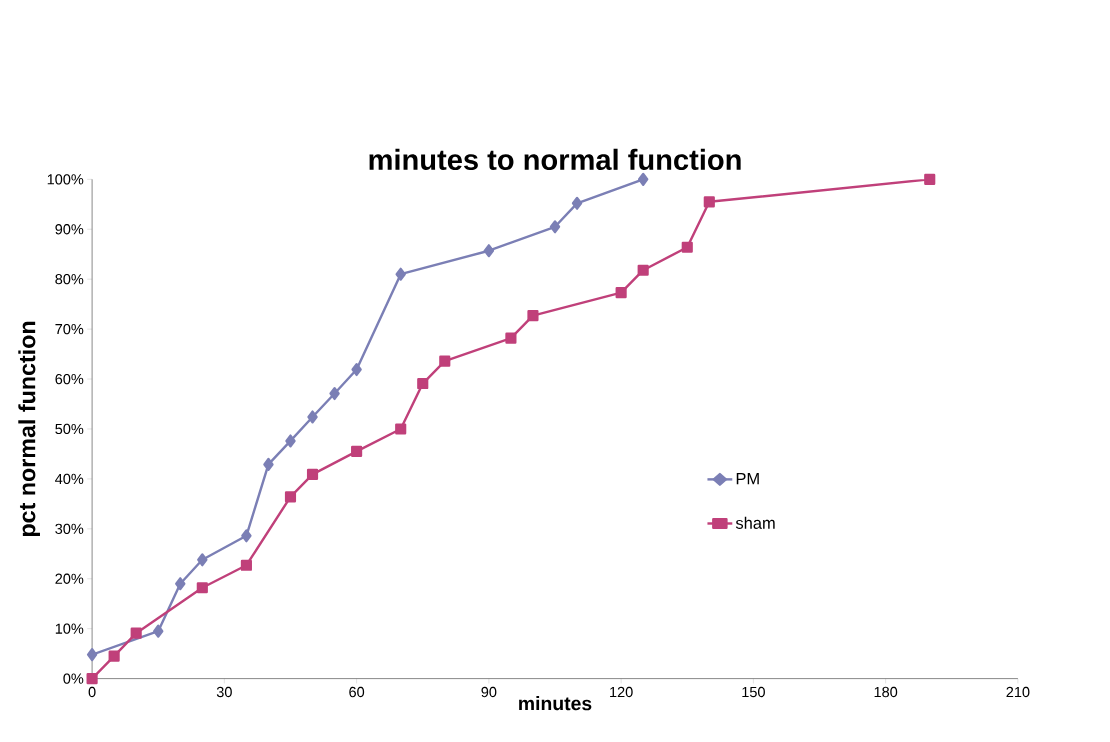  What do you see at coordinates (69, 529) in the screenshot?
I see `y-tick-label: 30%` at bounding box center [69, 529].